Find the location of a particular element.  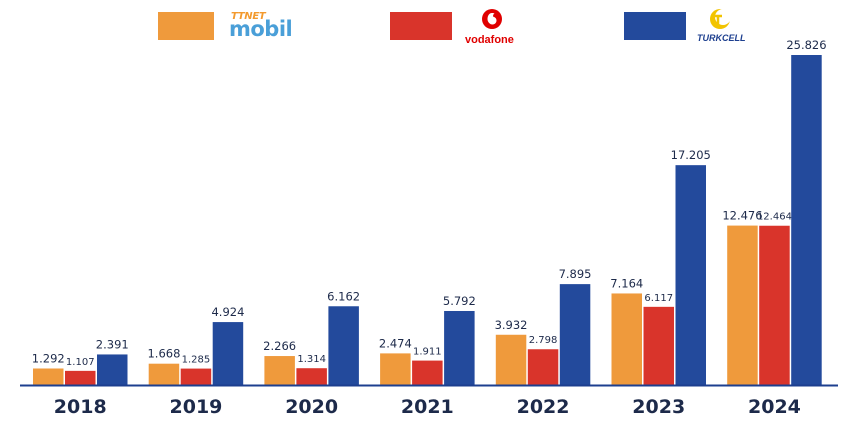

bar-vodafone-2020 is located at coordinates (311, 376).